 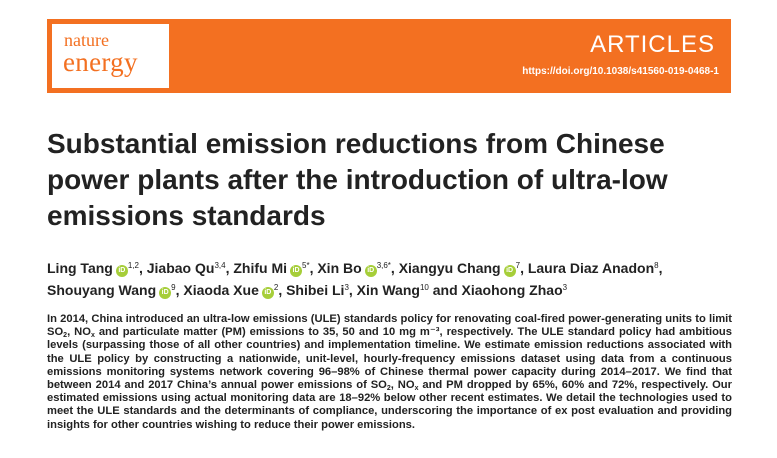 I want to click on author: Xiaoda Xue iD2, so click(x=231, y=290).